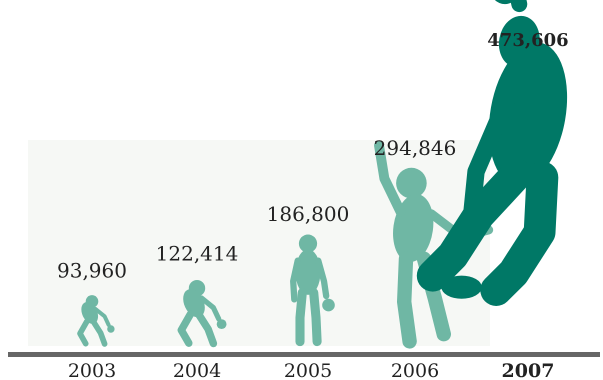 Image resolution: width=603 pixels, height=380 pixels. Describe the element at coordinates (197, 253) in the screenshot. I see `data-label-2004: 122,414` at that location.